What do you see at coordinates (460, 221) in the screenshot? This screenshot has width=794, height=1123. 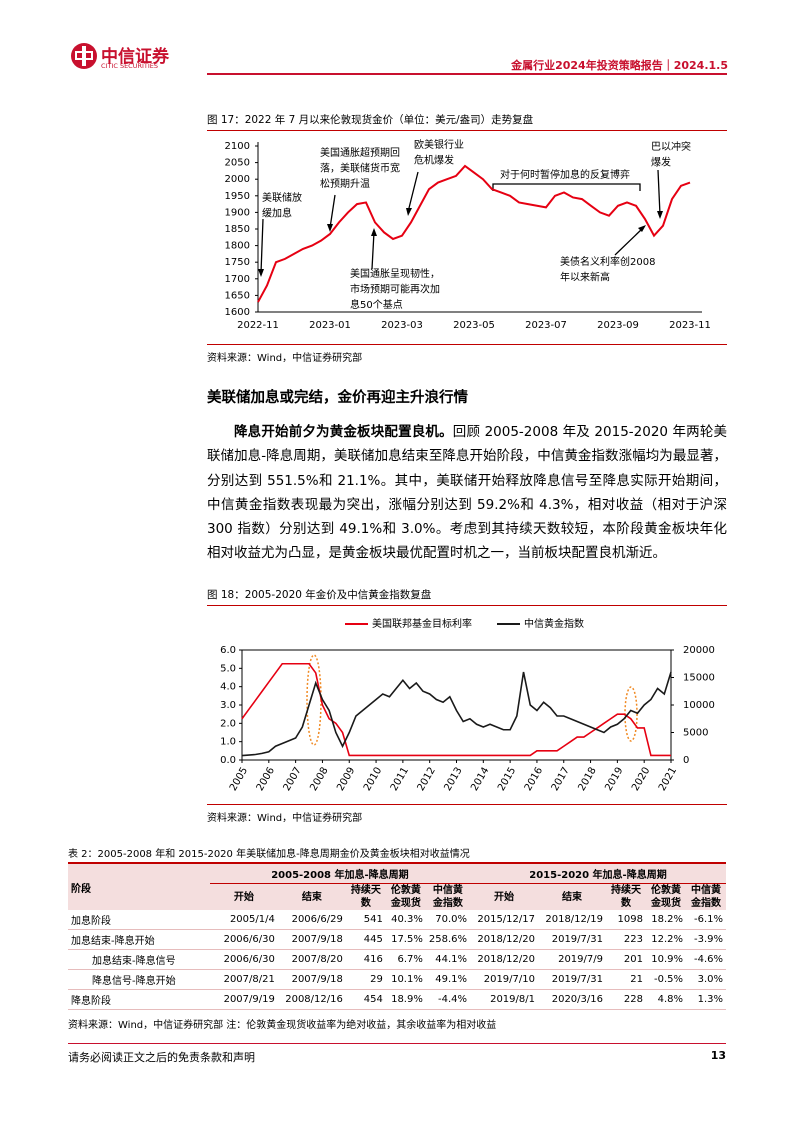 I see `annotation-arrows` at bounding box center [460, 221].